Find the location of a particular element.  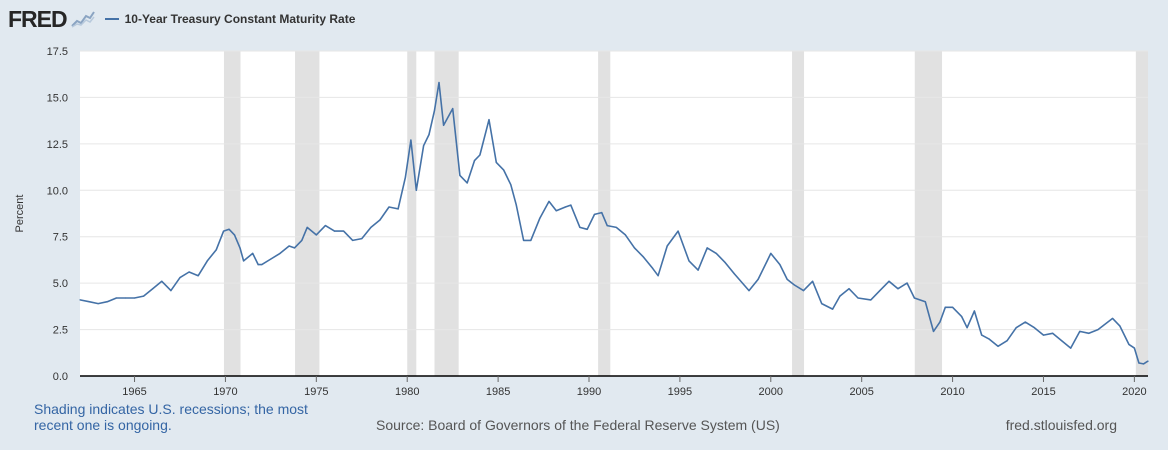

y-axis-label: Percent is located at coordinates (20, 214).